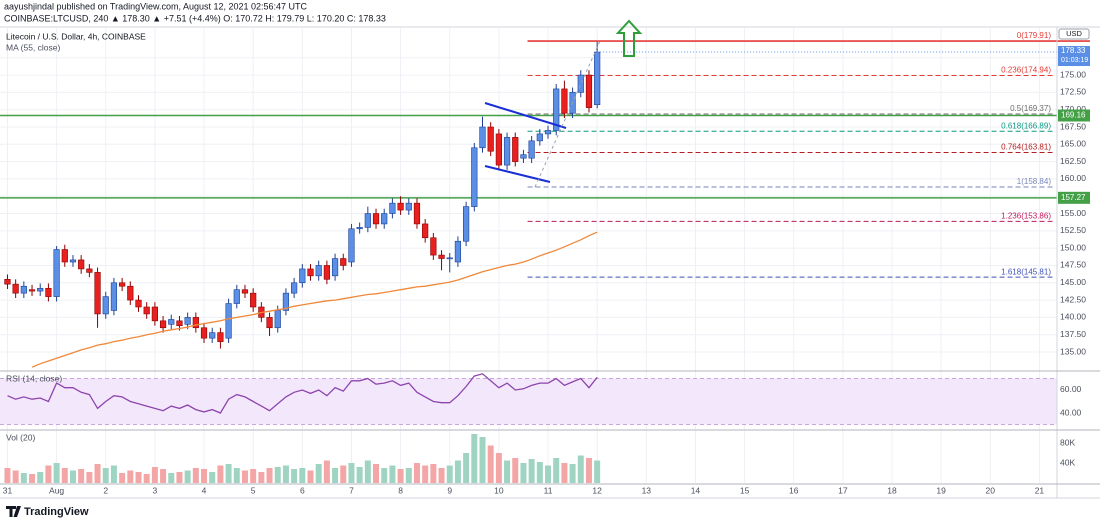  What do you see at coordinates (1073, 126) in the screenshot?
I see `y-tick-label: 167.50` at bounding box center [1073, 126].